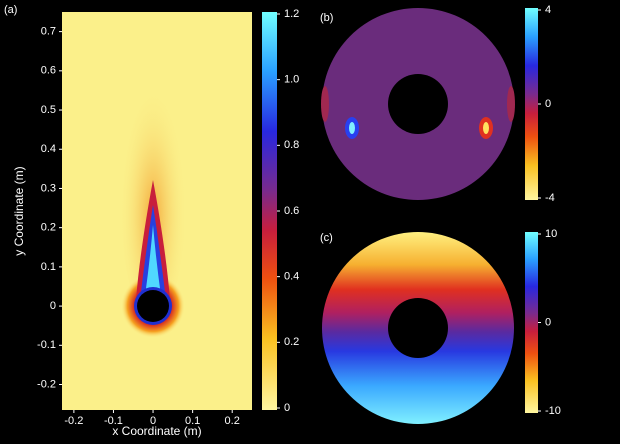 This screenshot has height=444, width=620. What do you see at coordinates (418, 328) in the screenshot?
I see `field-c` at bounding box center [418, 328].